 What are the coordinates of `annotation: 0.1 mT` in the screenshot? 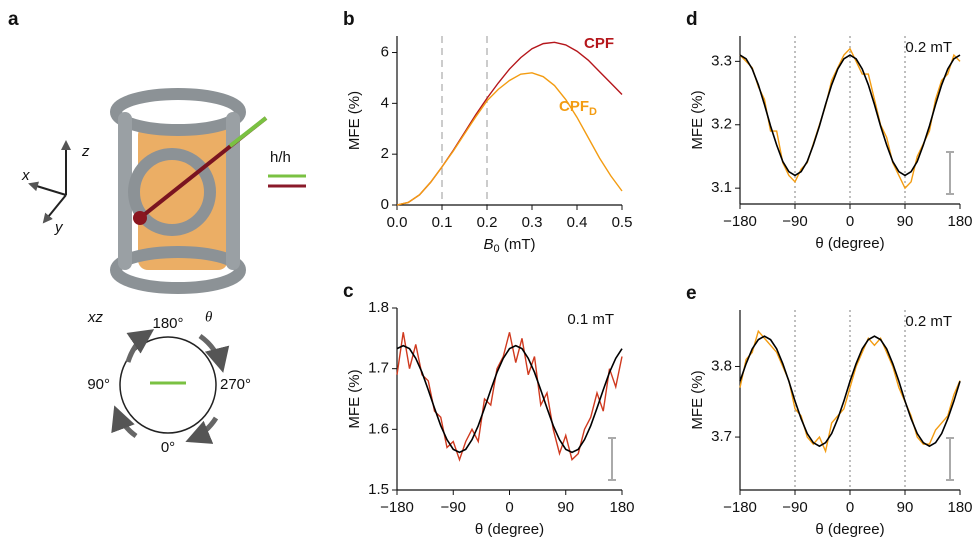 It's located at (590, 319).